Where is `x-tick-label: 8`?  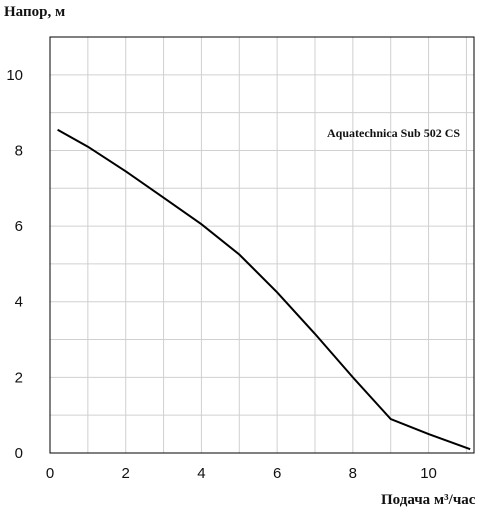
x-tick-label: 8 is located at coordinates (353, 473).